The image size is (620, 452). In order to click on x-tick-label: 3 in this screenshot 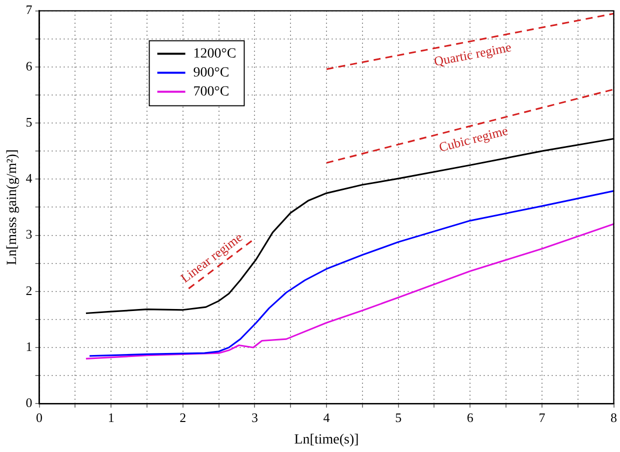, I will do `click(254, 417)`.